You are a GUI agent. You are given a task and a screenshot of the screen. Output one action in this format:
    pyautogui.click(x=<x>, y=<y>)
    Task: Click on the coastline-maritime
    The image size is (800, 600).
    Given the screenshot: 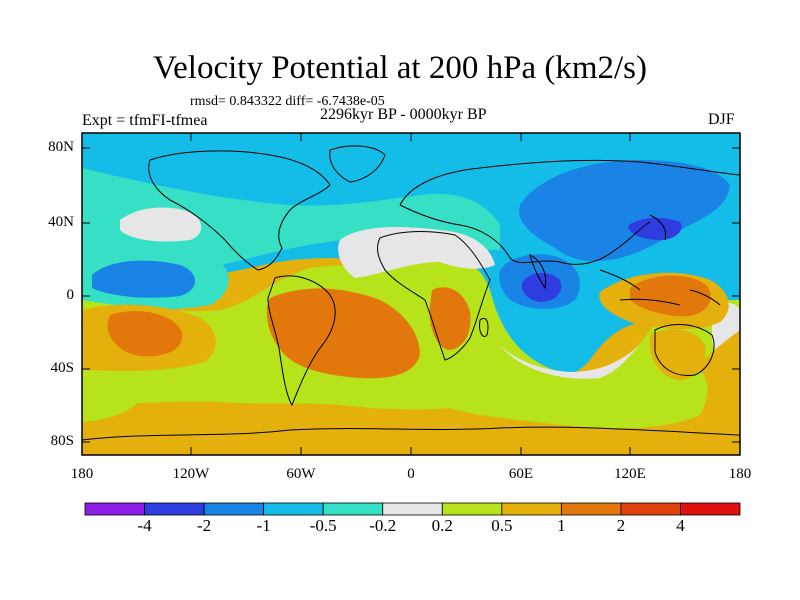 What is the action you would take?
    pyautogui.click(x=660, y=287)
    